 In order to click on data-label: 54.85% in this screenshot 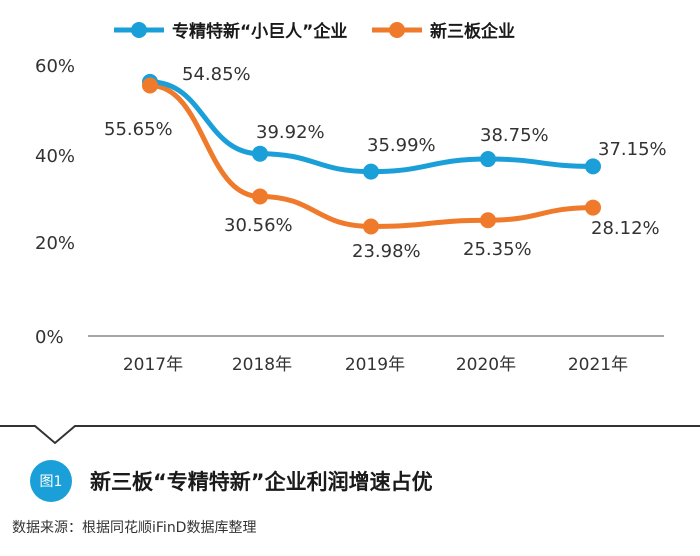, I will do `click(216, 74)`.